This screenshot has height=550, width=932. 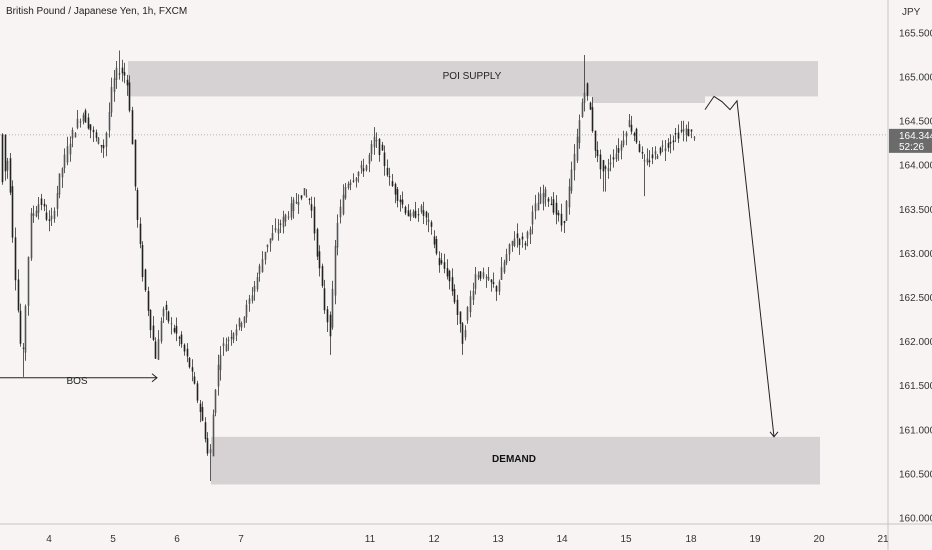 What do you see at coordinates (915, 136) in the screenshot?
I see `last-price: 164.344` at bounding box center [915, 136].